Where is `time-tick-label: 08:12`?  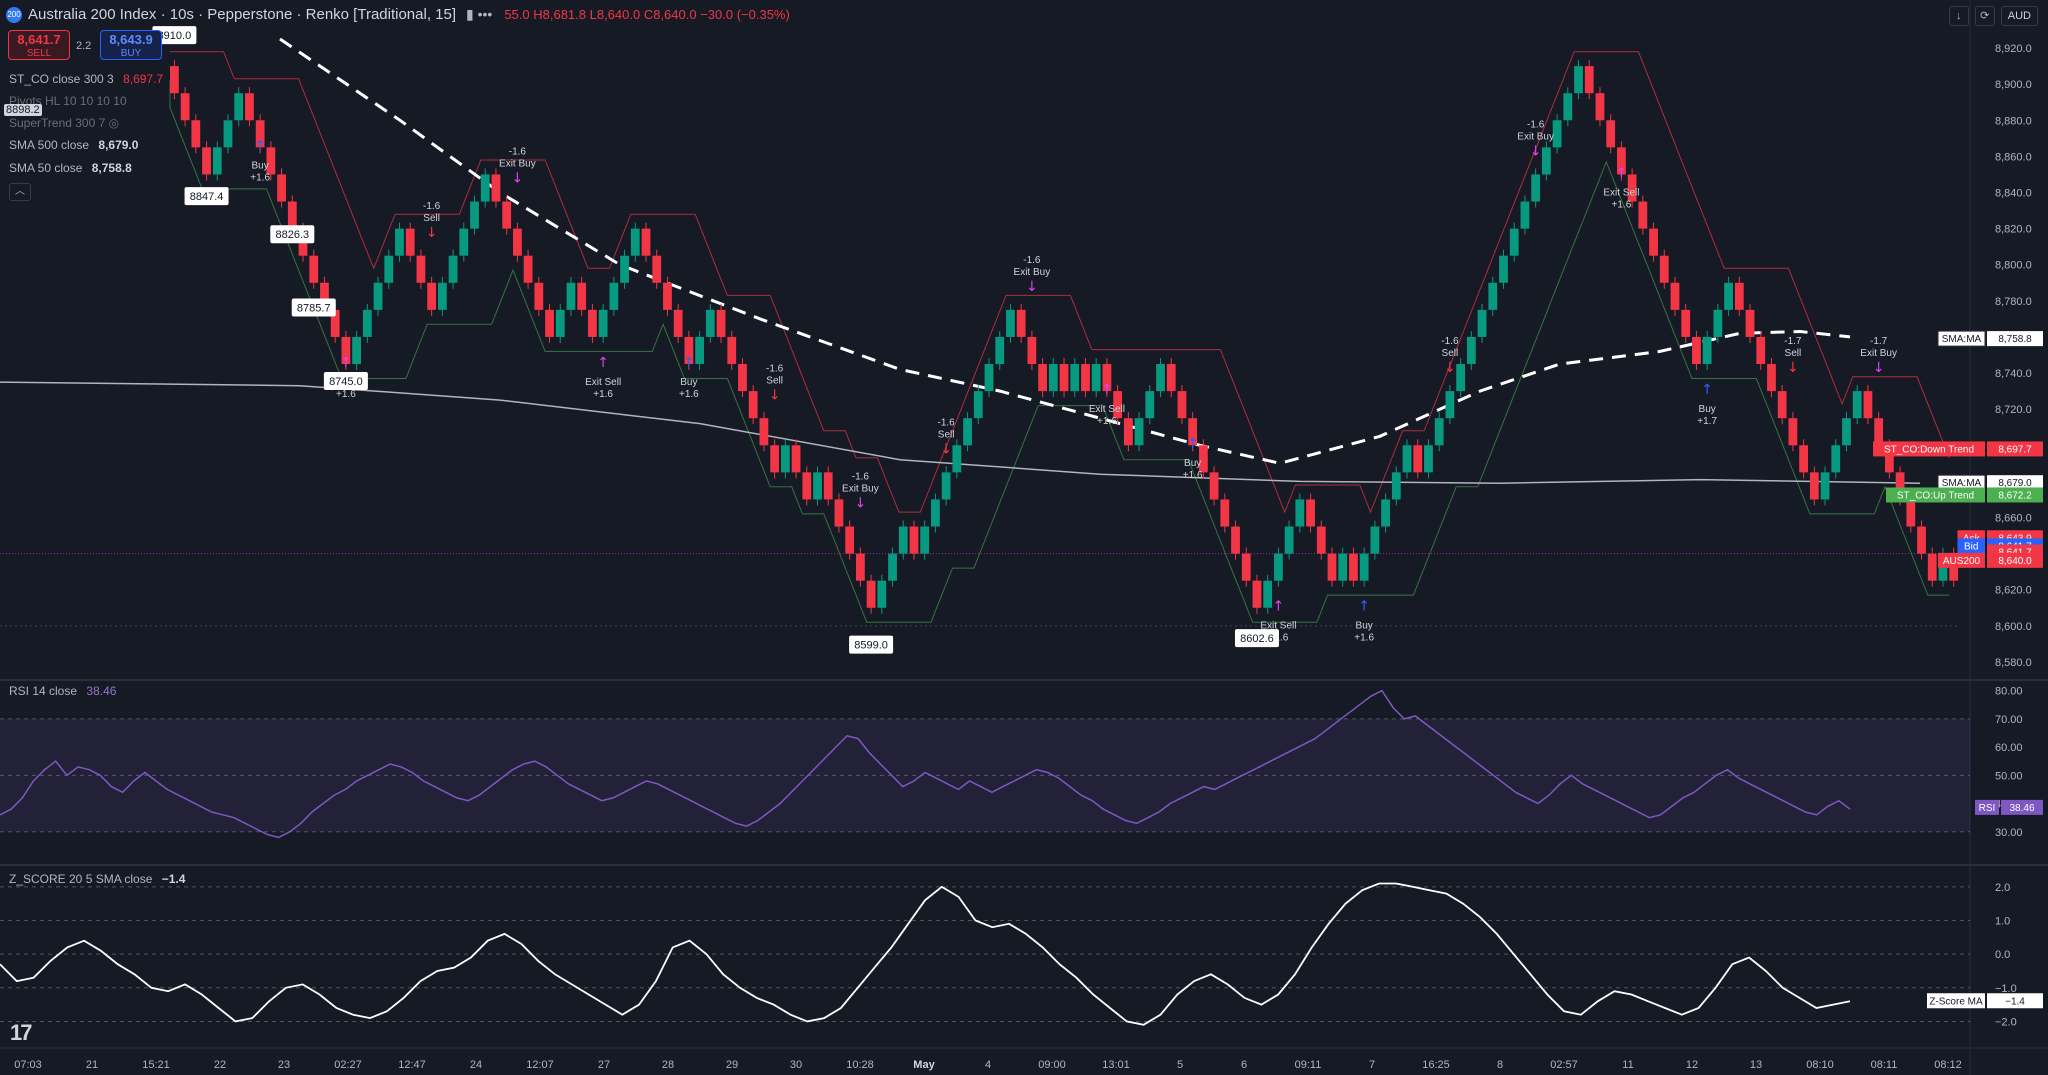 time-tick-label: 08:12 is located at coordinates (1948, 1065).